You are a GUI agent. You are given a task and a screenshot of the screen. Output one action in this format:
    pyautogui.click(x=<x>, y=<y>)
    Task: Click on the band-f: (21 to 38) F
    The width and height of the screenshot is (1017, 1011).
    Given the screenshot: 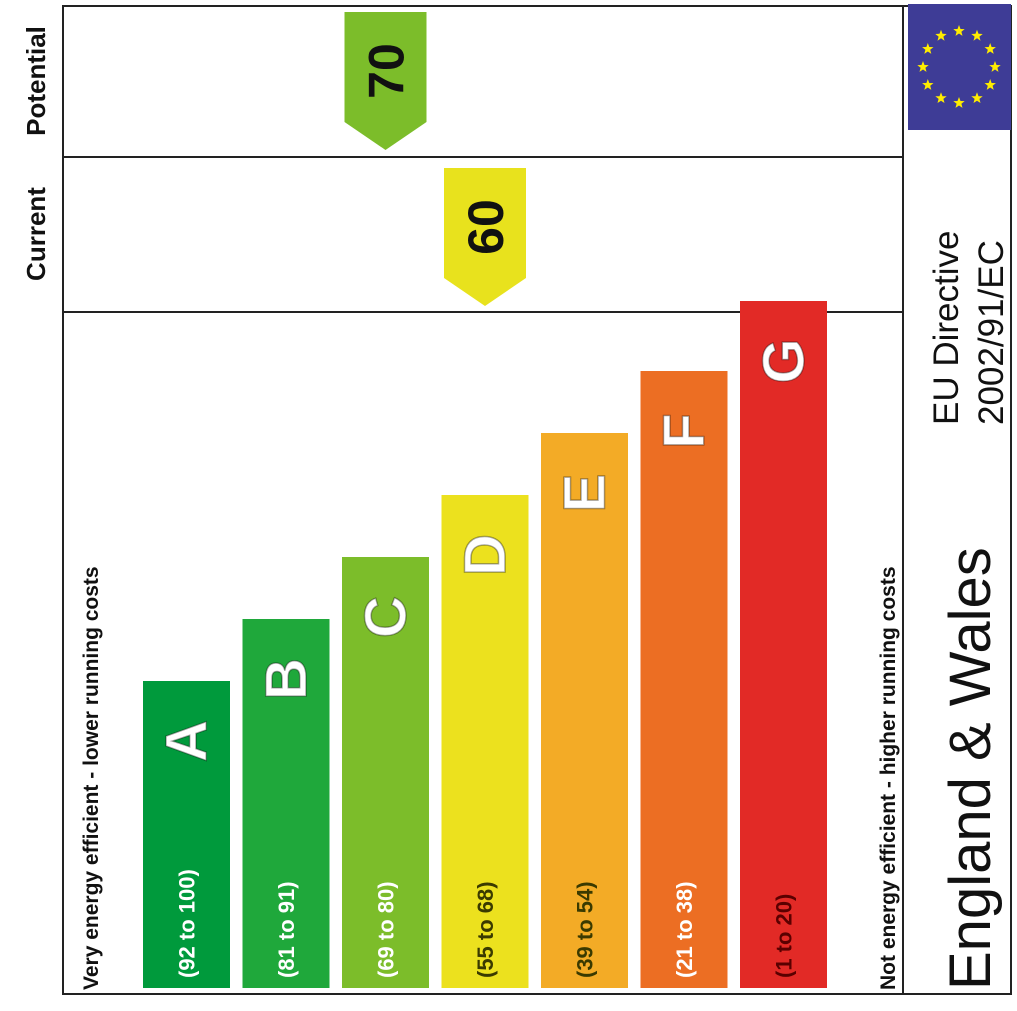 What is the action you would take?
    pyautogui.click(x=684, y=679)
    